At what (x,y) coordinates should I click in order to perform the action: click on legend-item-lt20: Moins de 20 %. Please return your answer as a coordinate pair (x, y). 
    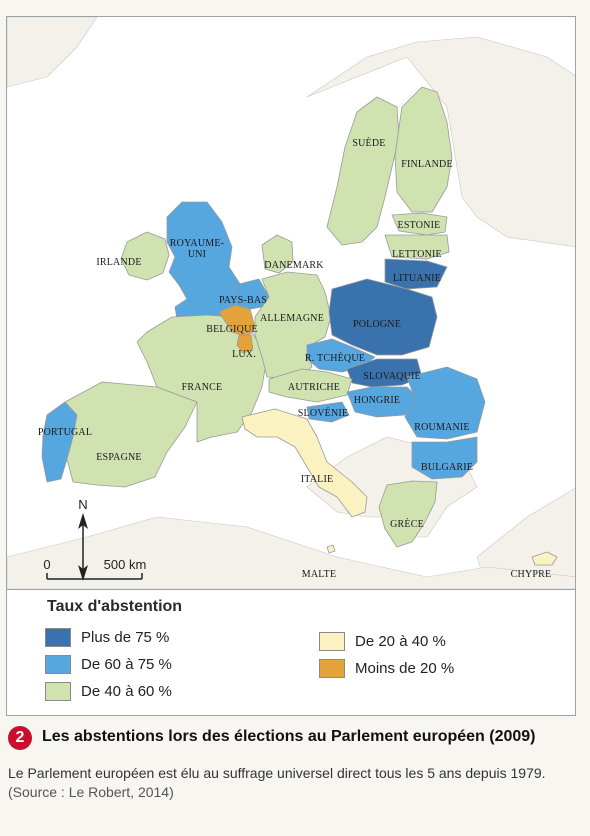
    Looking at the image, I should click on (386, 668).